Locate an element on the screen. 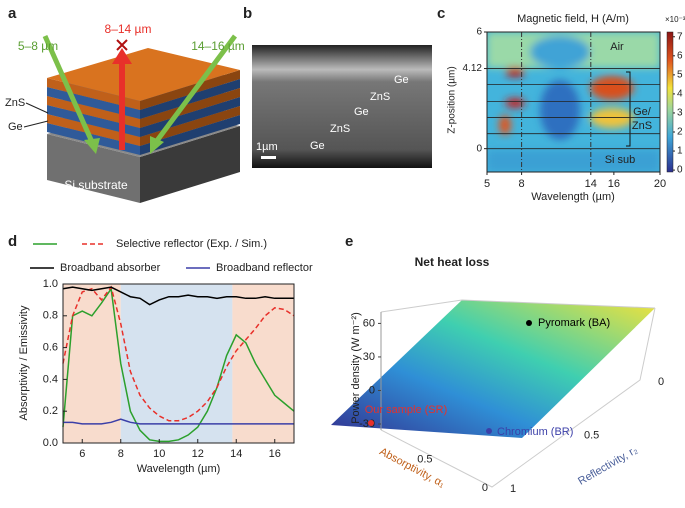 The image size is (685, 508). y-axis-label: Absorptivity / Emissivity is located at coordinates (24, 362).